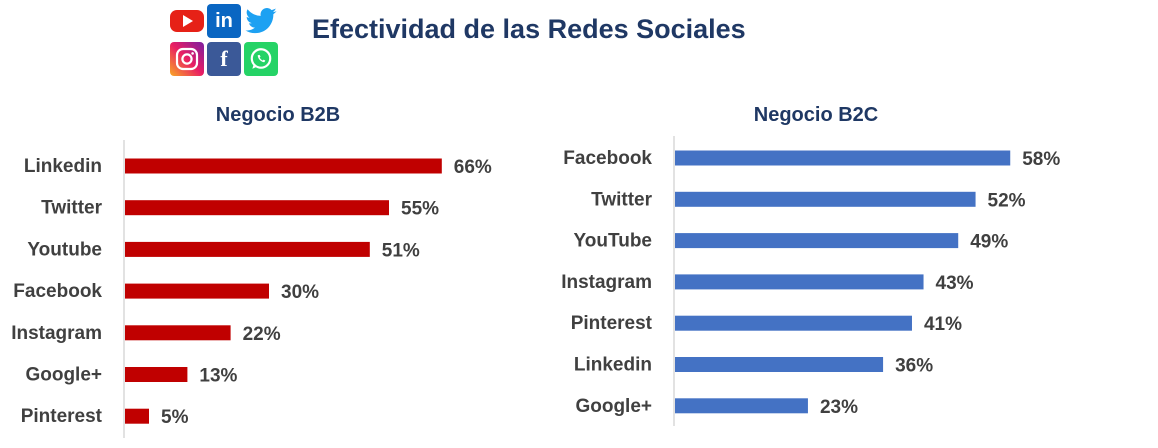  I want to click on value-label-b2c-facebook: 58%, so click(1041, 159).